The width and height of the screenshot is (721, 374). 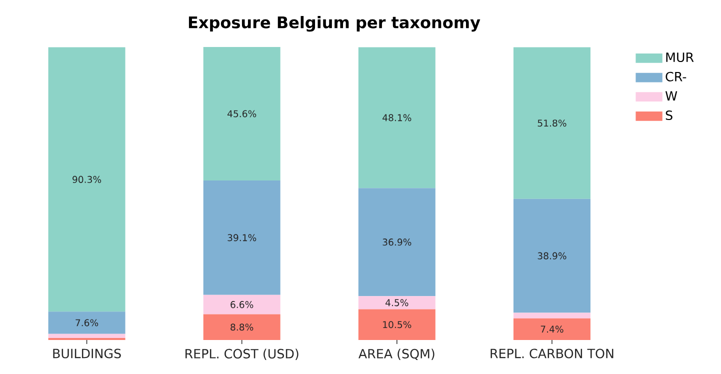 I want to click on data-label: 90.3%, so click(x=87, y=179).